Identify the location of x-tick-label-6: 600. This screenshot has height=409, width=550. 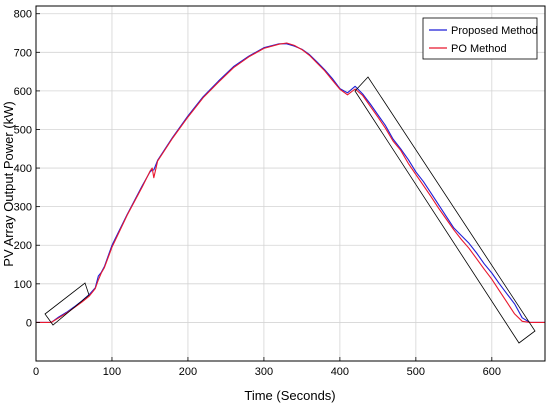
(492, 372).